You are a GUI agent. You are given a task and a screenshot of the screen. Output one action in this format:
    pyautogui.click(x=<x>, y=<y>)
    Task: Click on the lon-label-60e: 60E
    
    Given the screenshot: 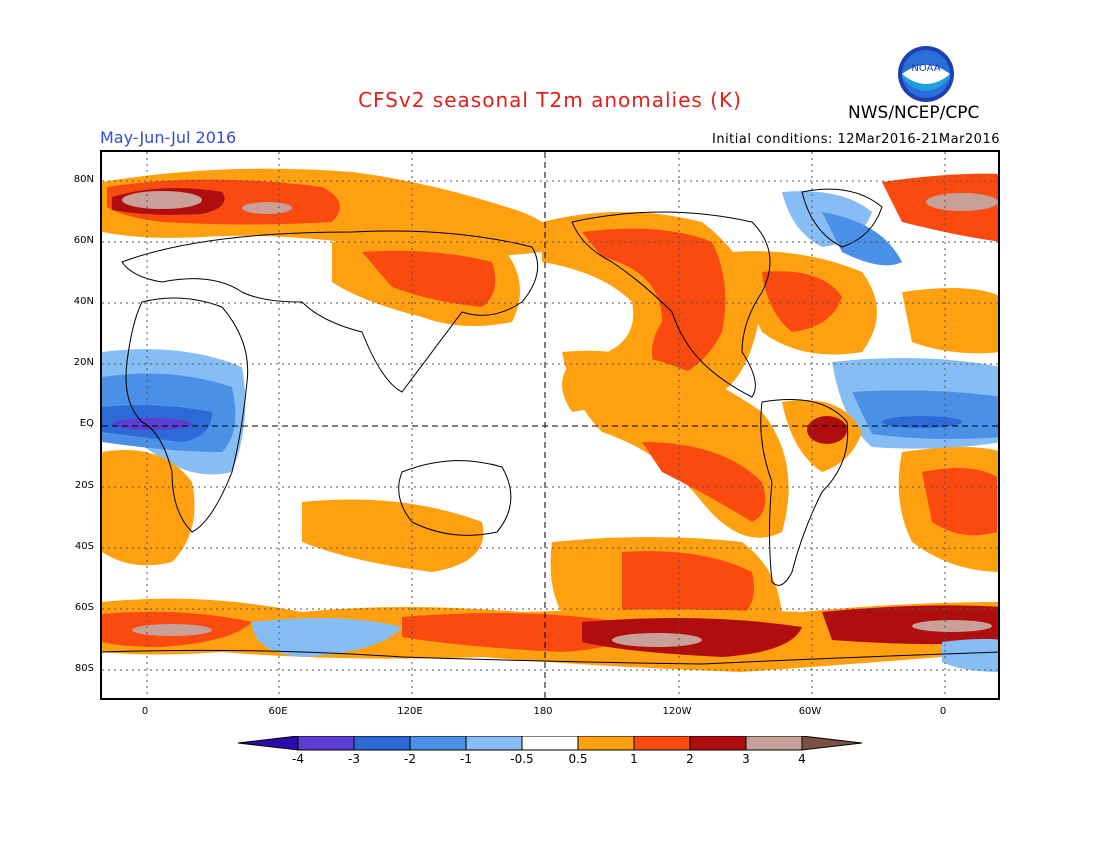 What is the action you would take?
    pyautogui.click(x=278, y=711)
    